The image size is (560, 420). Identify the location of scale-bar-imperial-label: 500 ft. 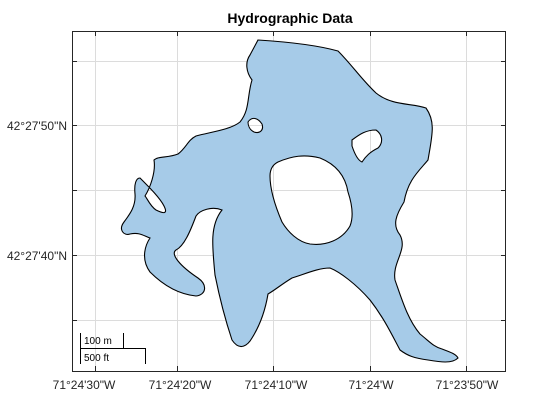
(96, 358).